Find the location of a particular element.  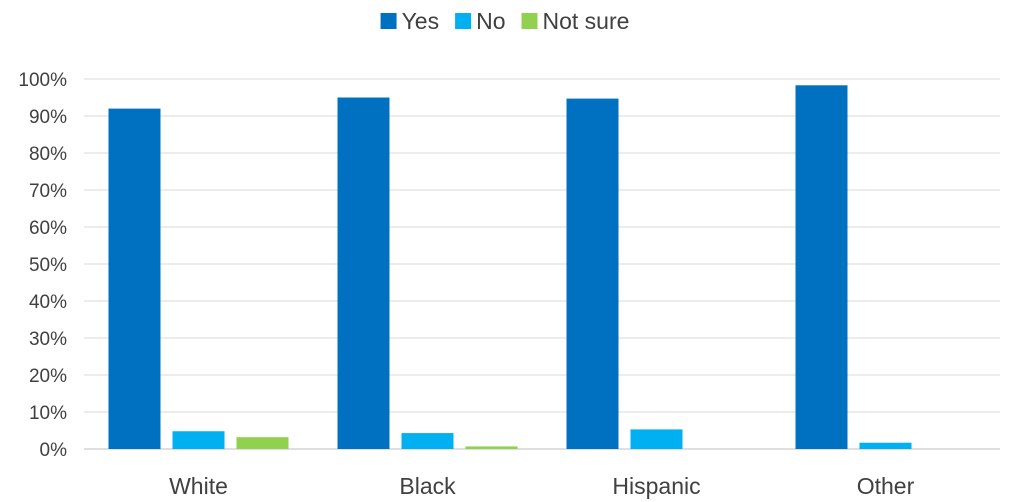

x-category-label-other: Other is located at coordinates (886, 486).